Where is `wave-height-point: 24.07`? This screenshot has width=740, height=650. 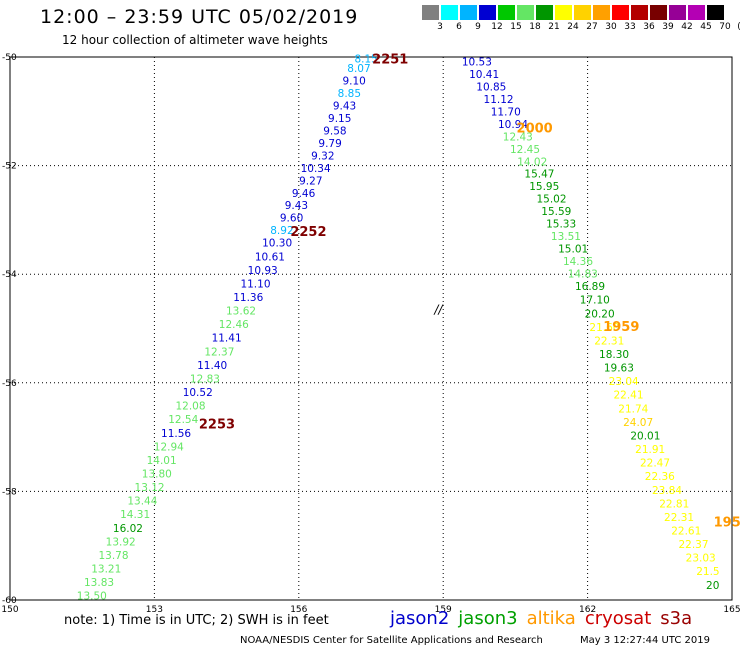 wave-height-point: 24.07 is located at coordinates (638, 423).